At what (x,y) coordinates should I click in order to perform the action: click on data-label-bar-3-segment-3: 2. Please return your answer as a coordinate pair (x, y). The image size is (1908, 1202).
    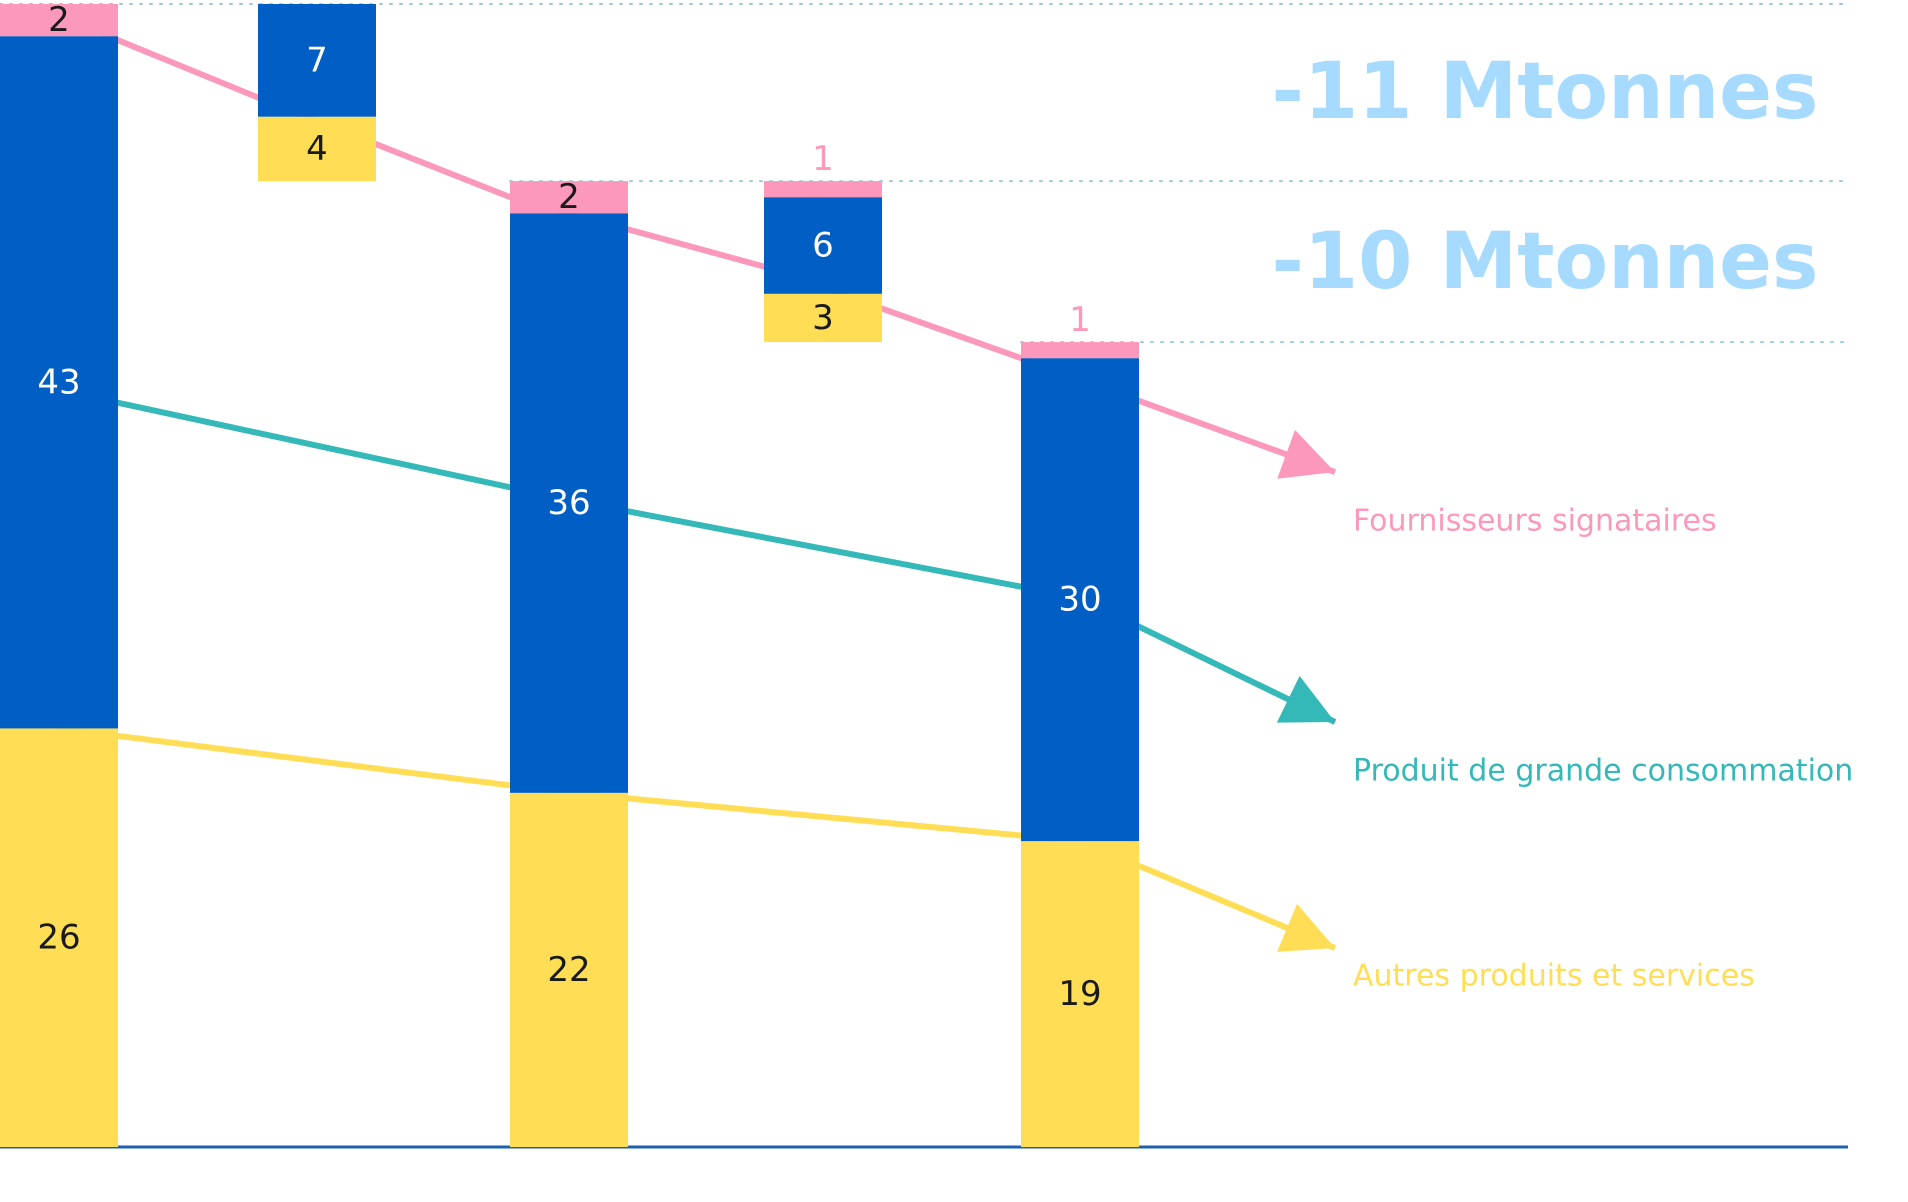
    Looking at the image, I should click on (569, 197).